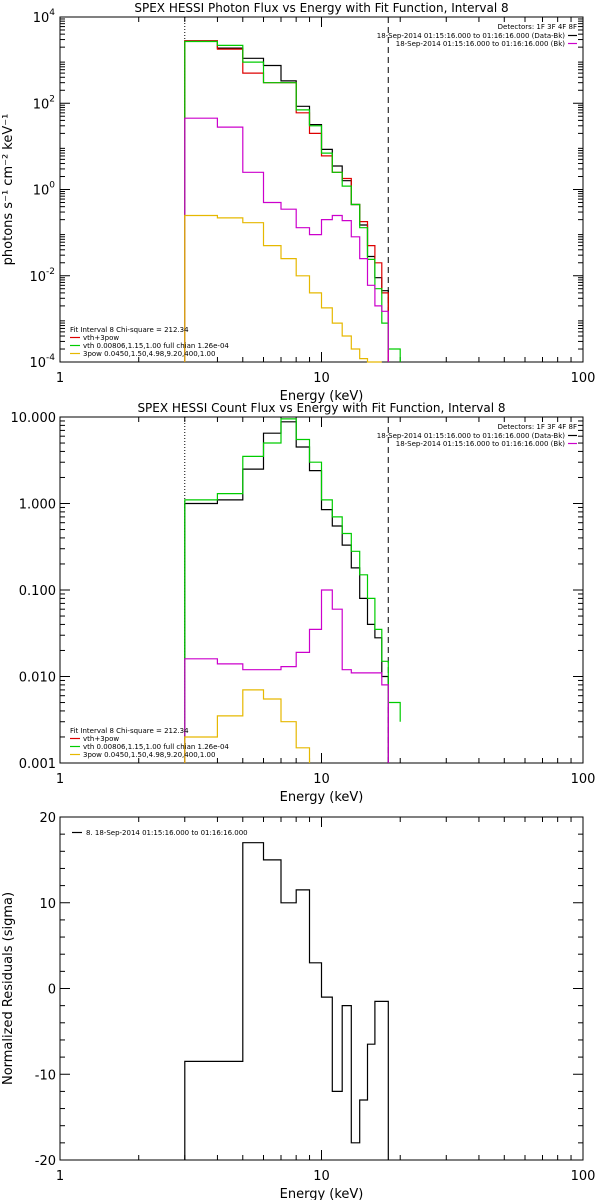 This screenshot has width=600, height=1204. Describe the element at coordinates (45, 1075) in the screenshot. I see `y-tick-label: -10` at that location.